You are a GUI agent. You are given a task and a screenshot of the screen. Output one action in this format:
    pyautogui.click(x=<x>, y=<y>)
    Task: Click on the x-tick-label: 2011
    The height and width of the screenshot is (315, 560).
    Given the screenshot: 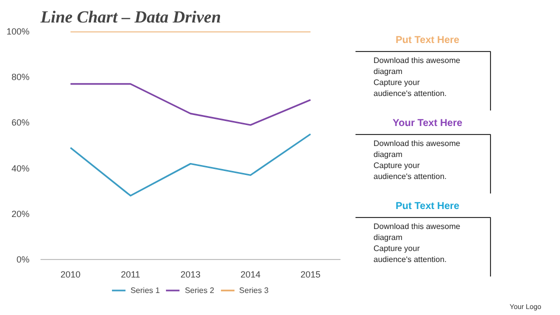 What is the action you would take?
    pyautogui.click(x=130, y=275)
    